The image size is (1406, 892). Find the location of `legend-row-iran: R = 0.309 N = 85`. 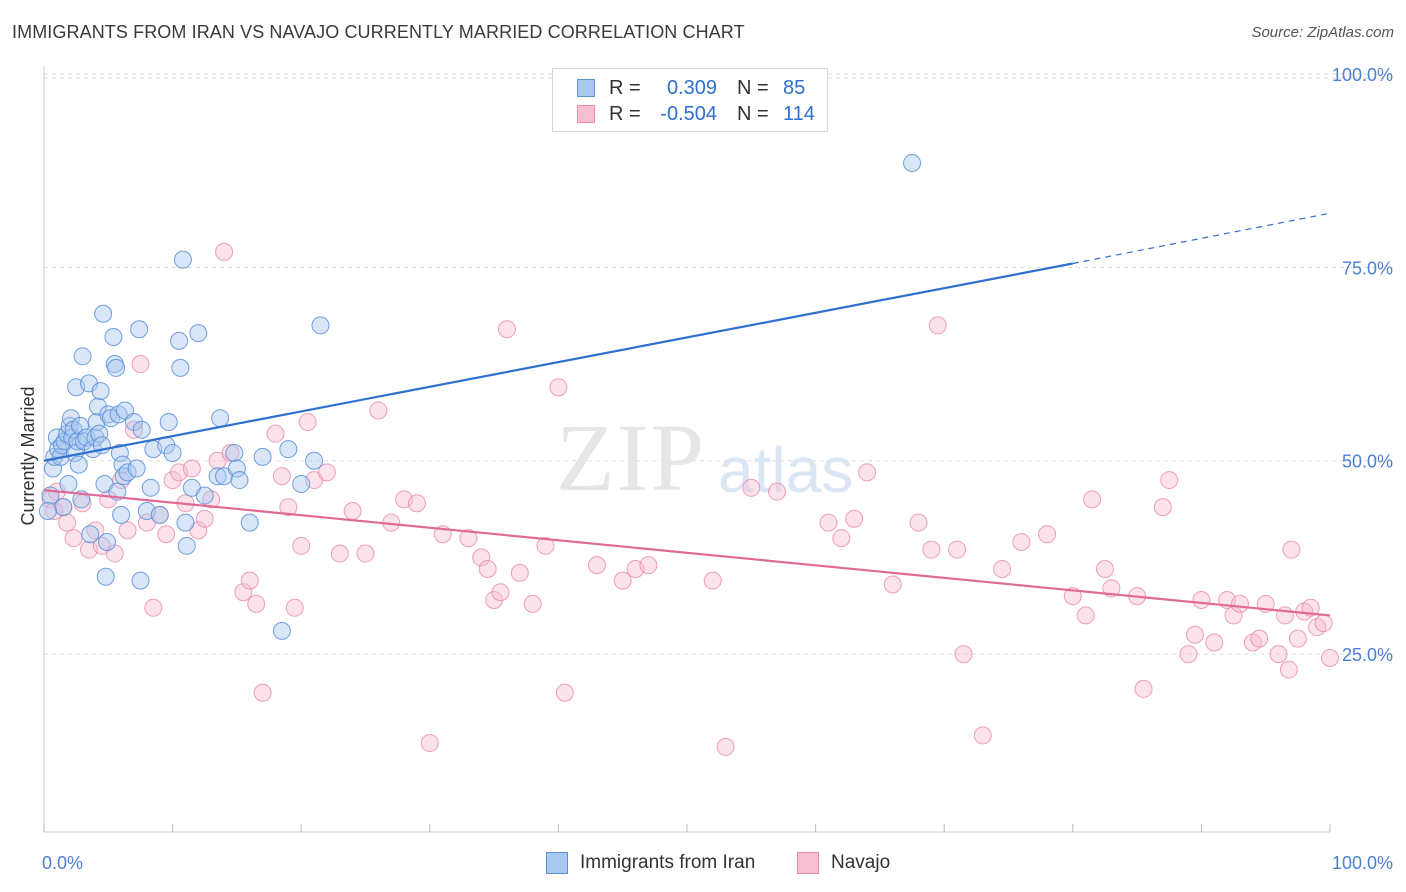

legend-row-iran: R = 0.309 N = 85 is located at coordinates (691, 88).